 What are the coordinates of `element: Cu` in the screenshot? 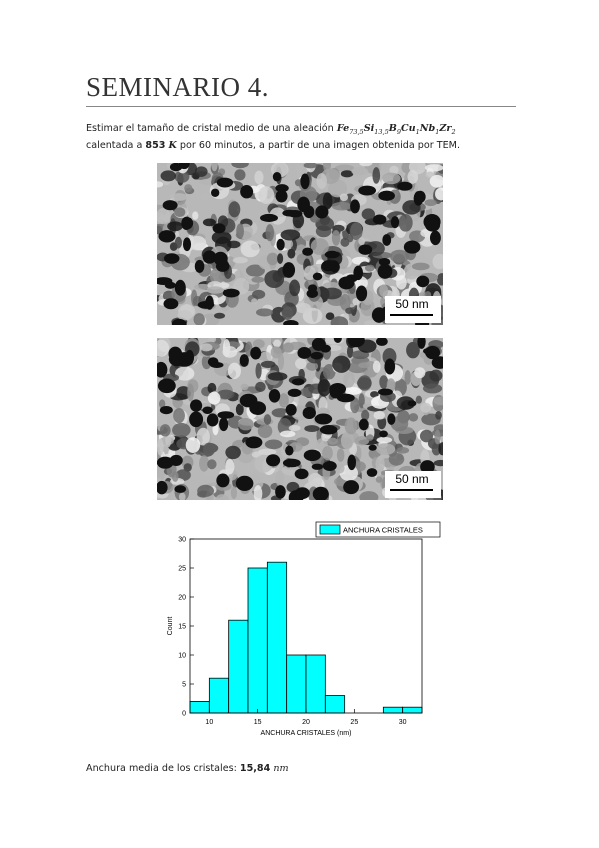 It's located at (408, 128).